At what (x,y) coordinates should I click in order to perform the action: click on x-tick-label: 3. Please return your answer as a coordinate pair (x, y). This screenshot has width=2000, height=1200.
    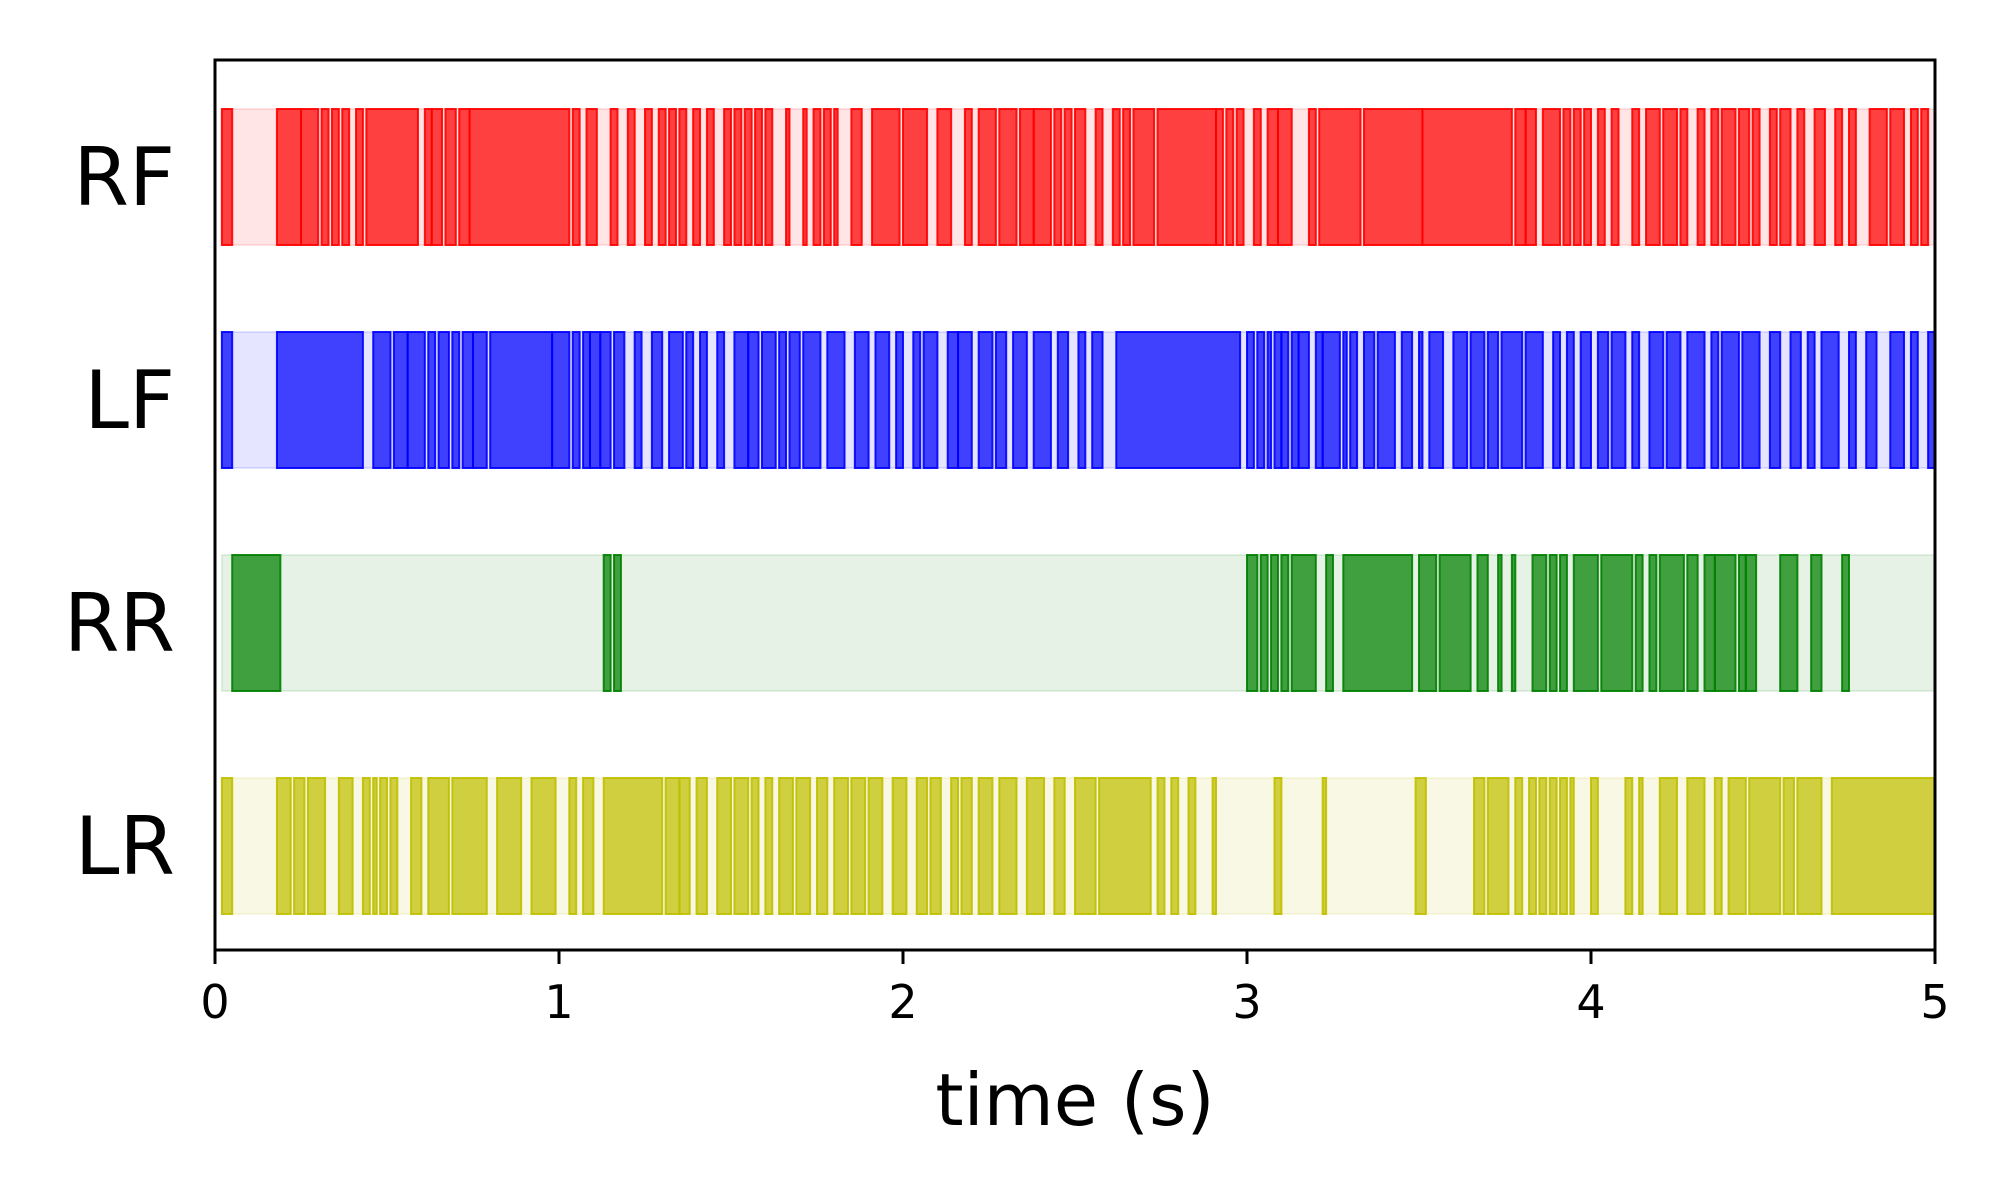
    Looking at the image, I should click on (1246, 1002).